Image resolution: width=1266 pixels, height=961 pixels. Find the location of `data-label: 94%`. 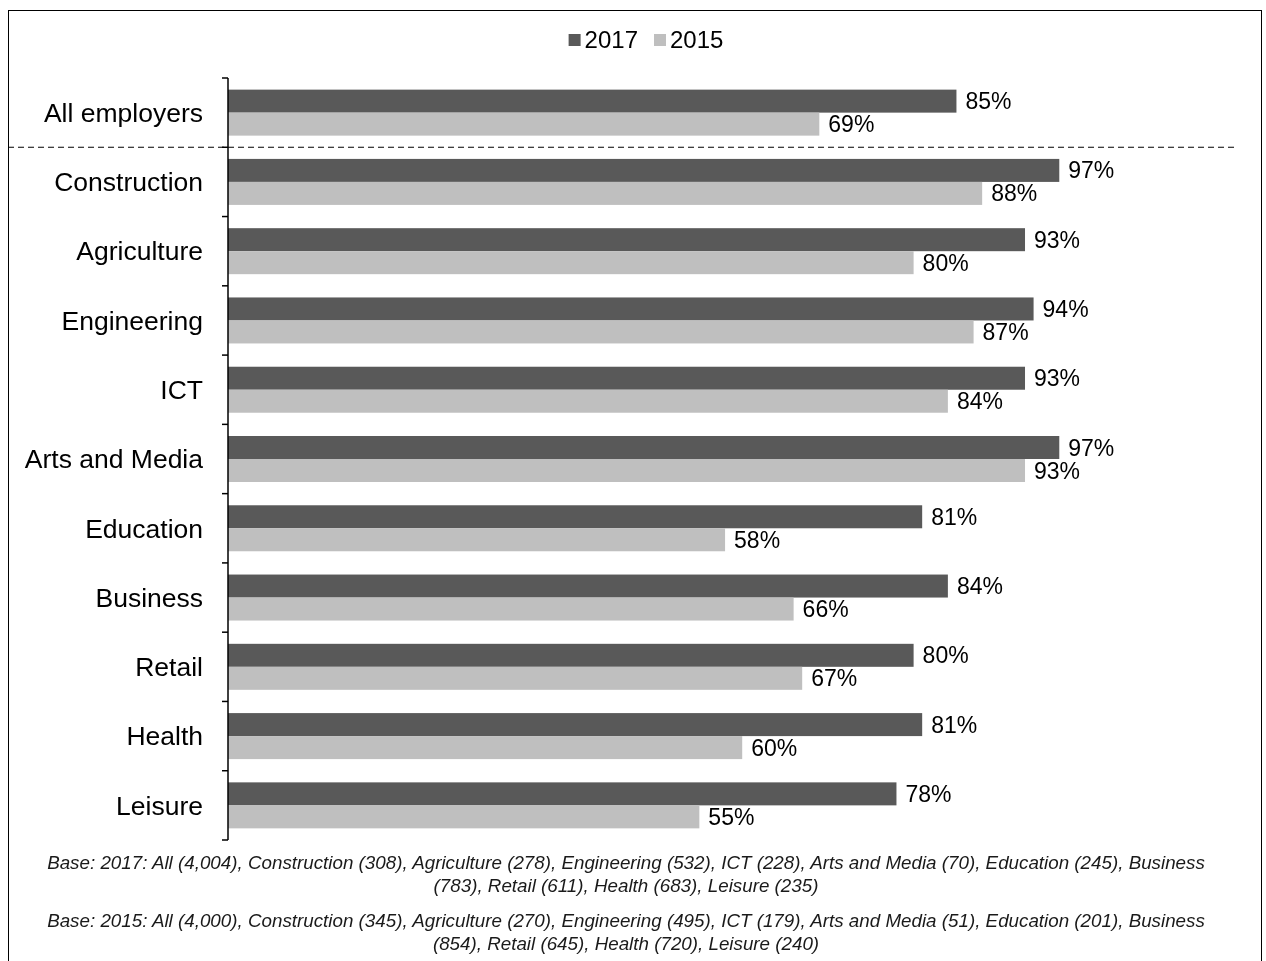

data-label: 94% is located at coordinates (1065, 309).